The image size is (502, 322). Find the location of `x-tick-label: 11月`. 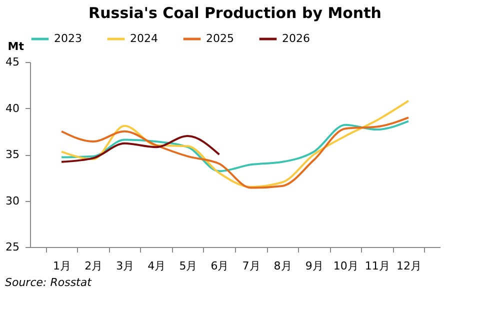

x-tick-label: 11月 is located at coordinates (377, 266).